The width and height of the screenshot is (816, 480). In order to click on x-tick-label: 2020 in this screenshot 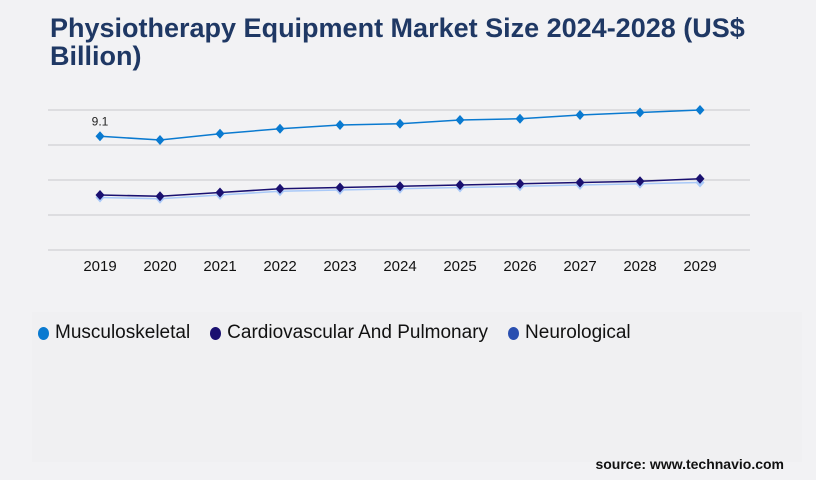, I will do `click(159, 266)`.